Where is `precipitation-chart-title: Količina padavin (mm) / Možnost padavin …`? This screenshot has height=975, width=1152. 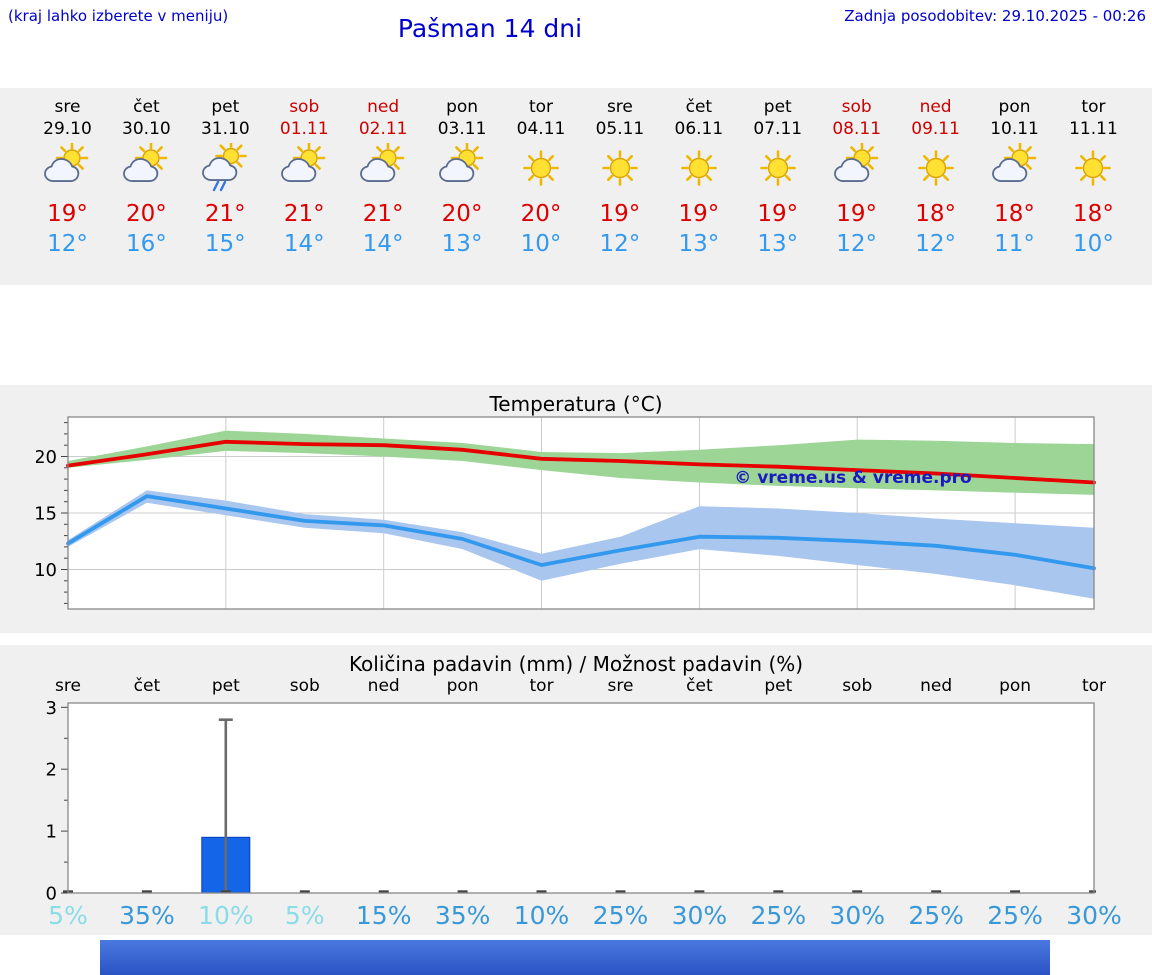
precipitation-chart-title: Količina padavin (mm) / Možnost padavin … is located at coordinates (576, 664).